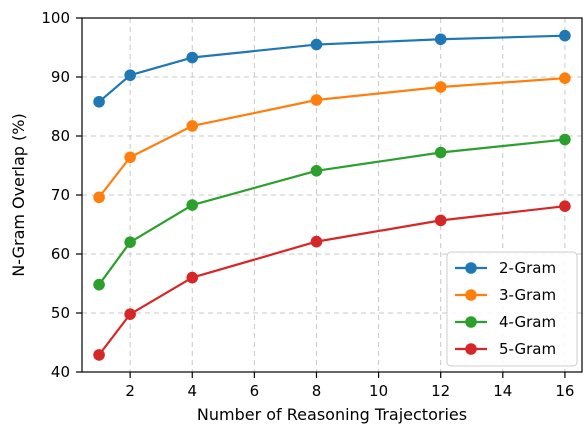  What do you see at coordinates (60, 136) in the screenshot?
I see `y-tick-label: 80` at bounding box center [60, 136].